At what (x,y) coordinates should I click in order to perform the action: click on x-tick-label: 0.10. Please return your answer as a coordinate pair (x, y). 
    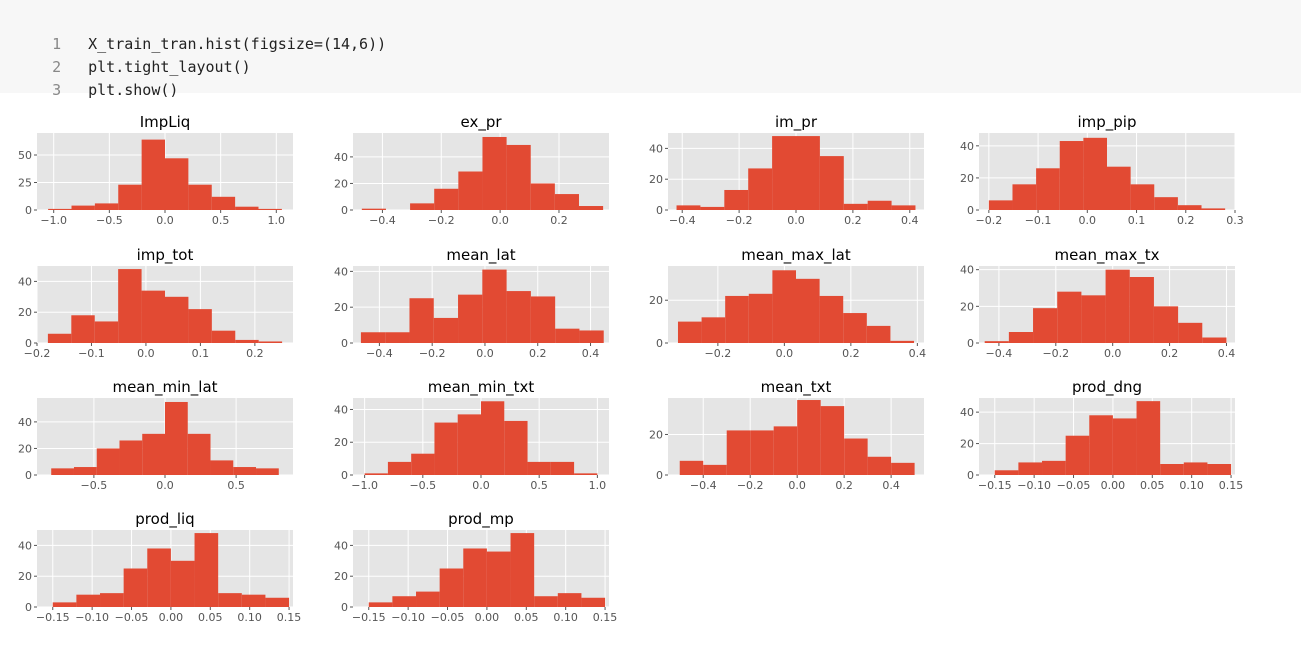
    Looking at the image, I should click on (565, 617).